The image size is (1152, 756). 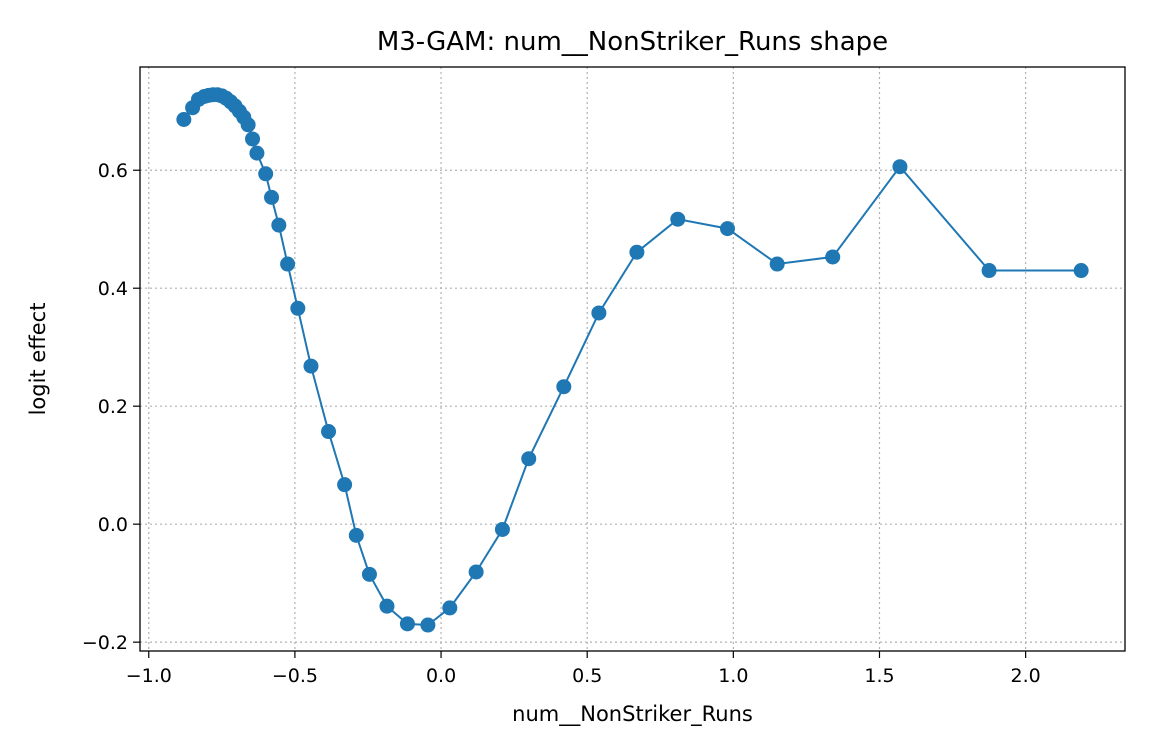 I want to click on x-tick-label: 0.5, so click(x=587, y=676).